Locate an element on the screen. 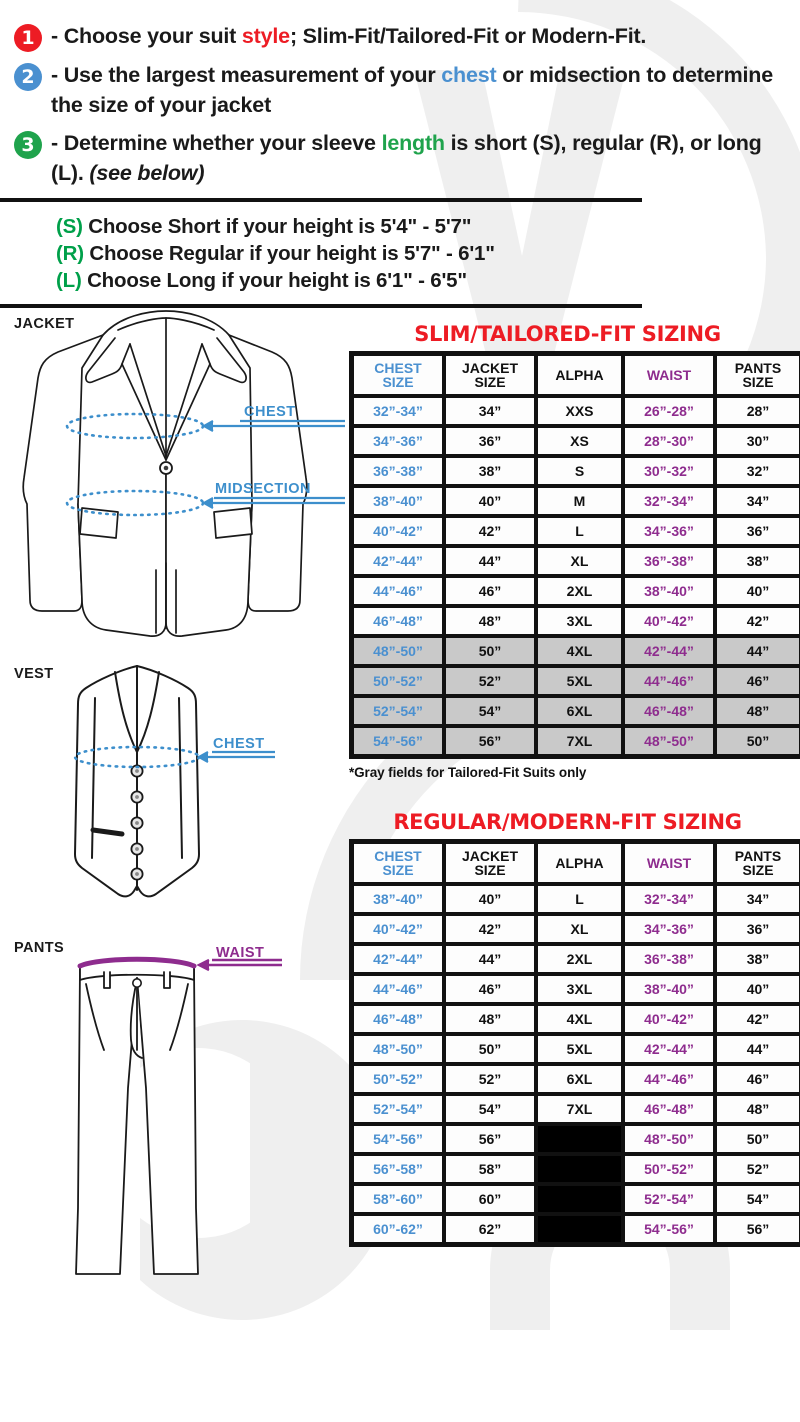 The width and height of the screenshot is (800, 1422). cell-chest: 44”-46” is located at coordinates (398, 591).